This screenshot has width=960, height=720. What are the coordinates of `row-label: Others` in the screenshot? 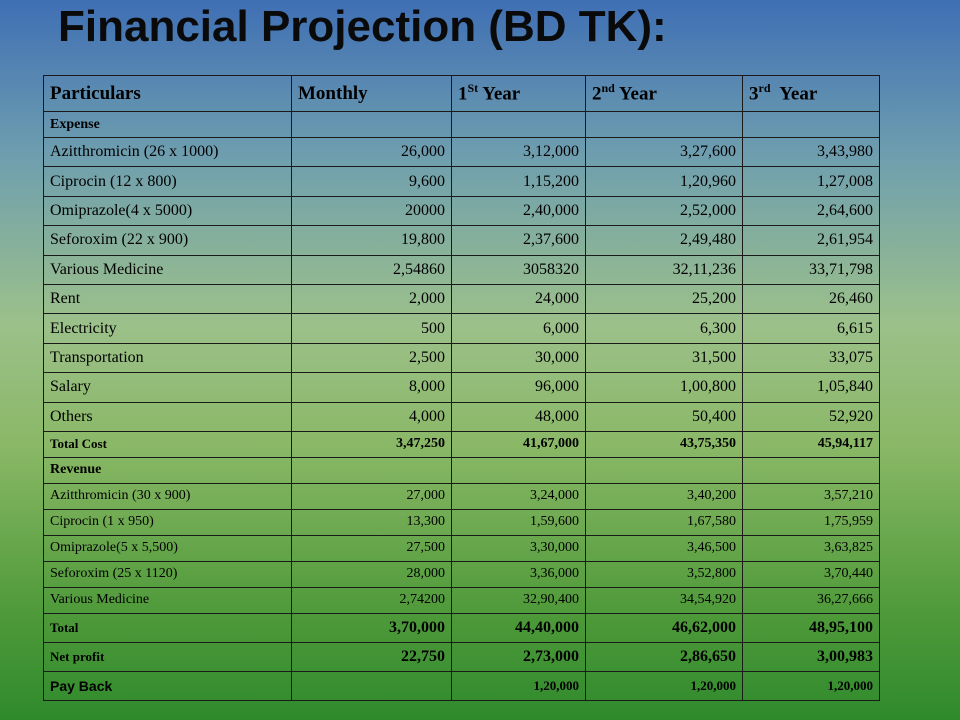 It's located at (167, 416).